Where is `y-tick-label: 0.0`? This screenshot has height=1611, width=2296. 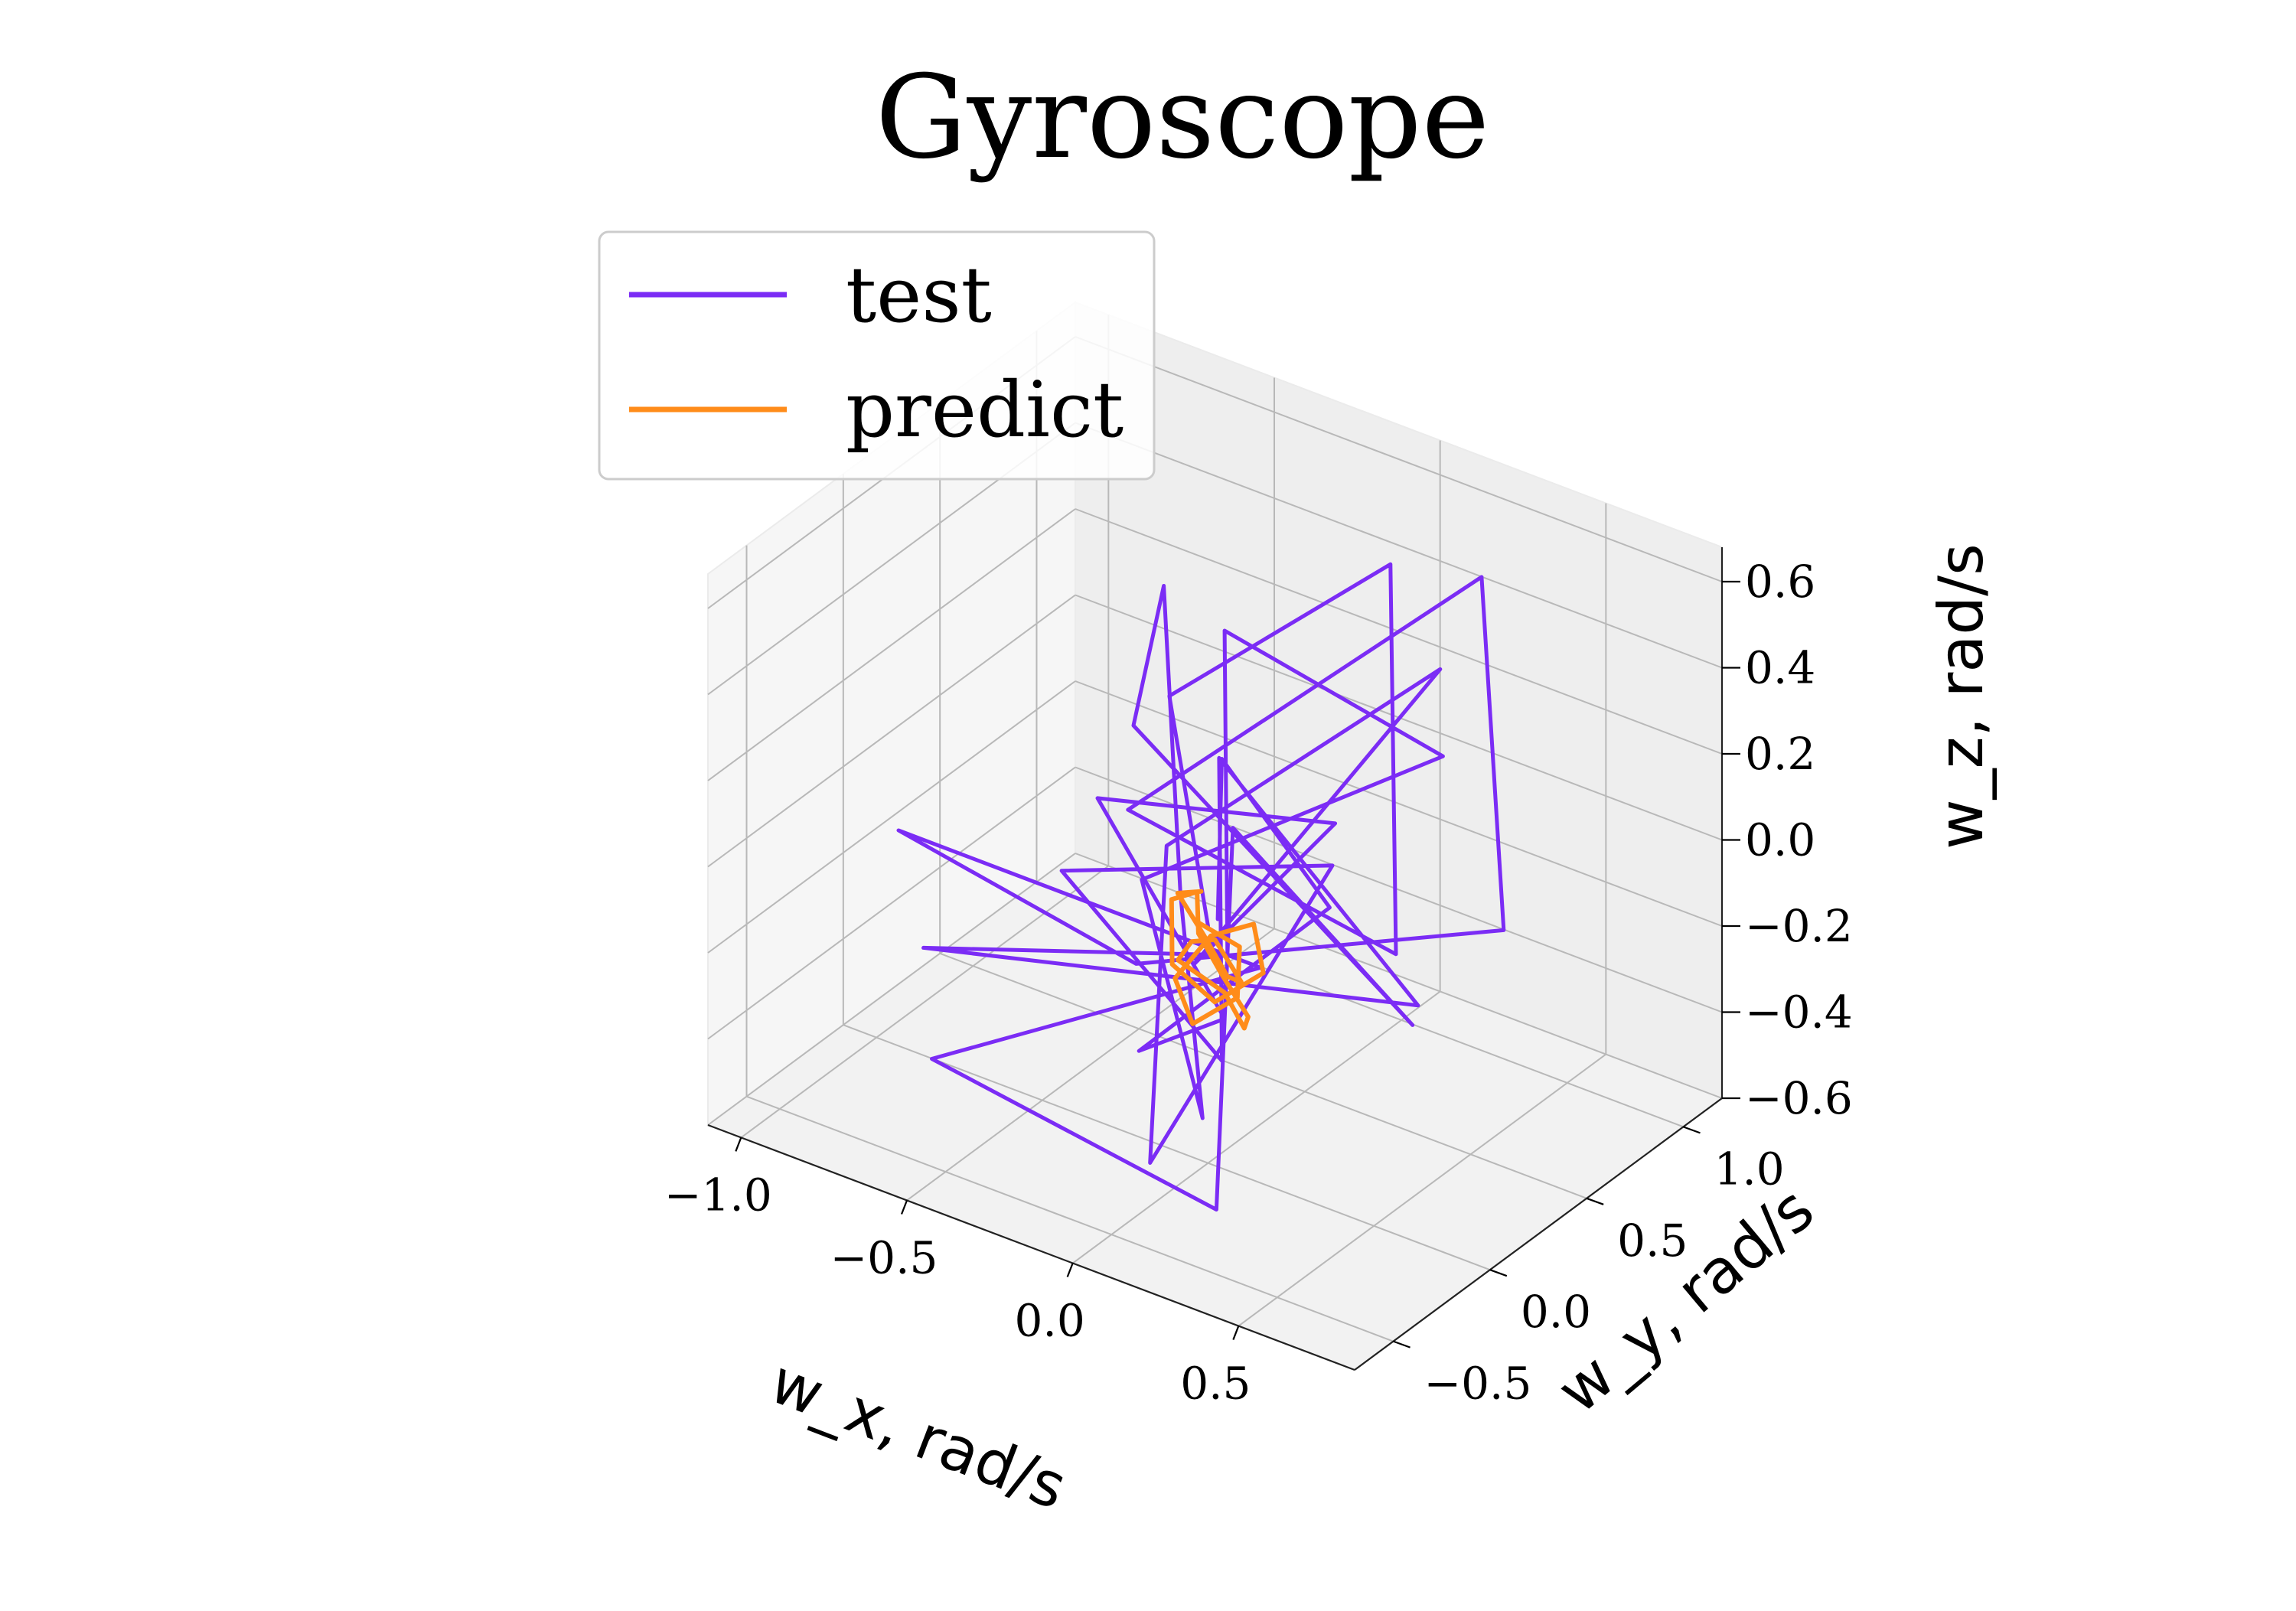
y-tick-label: 0.0 is located at coordinates (1556, 1312).